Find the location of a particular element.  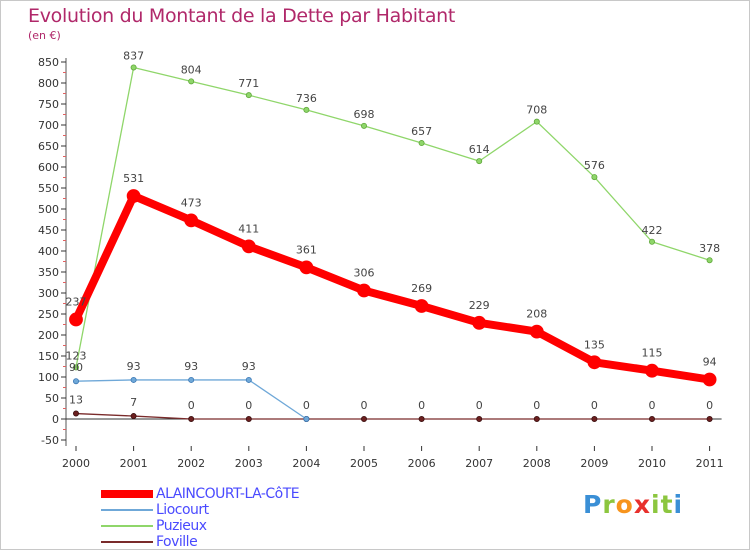

data-label-alaincourt: 135 is located at coordinates (594, 344).